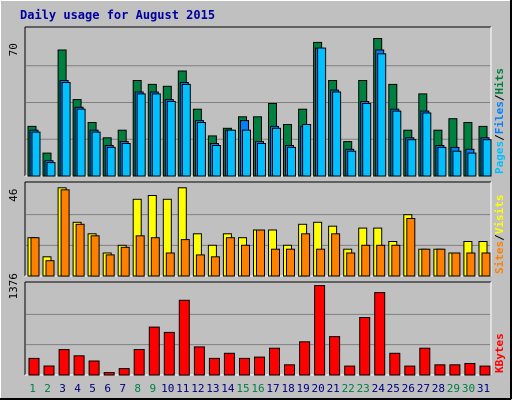 The image size is (512, 400). I want to click on x-tick-label-day-31: 31, so click(483, 388).